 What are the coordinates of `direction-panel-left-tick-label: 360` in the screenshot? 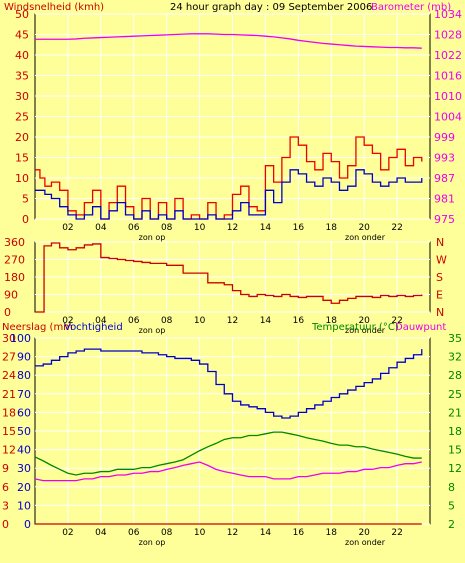 It's located at (14, 242).